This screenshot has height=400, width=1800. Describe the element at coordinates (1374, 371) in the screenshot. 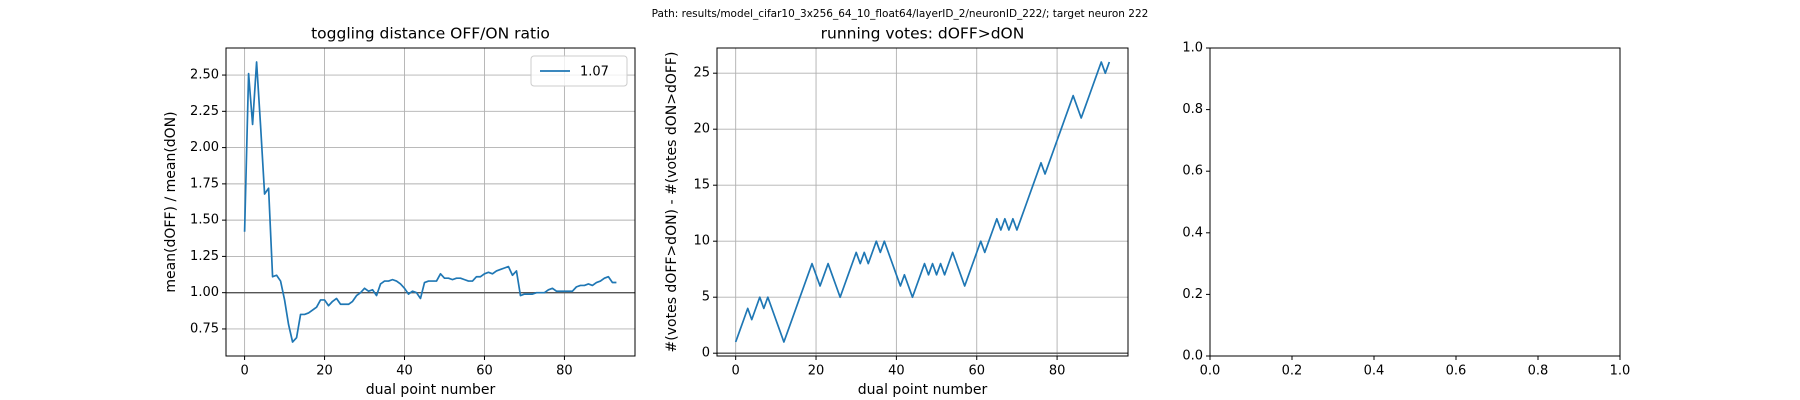

I see `x-tick-label: 0.4` at that location.